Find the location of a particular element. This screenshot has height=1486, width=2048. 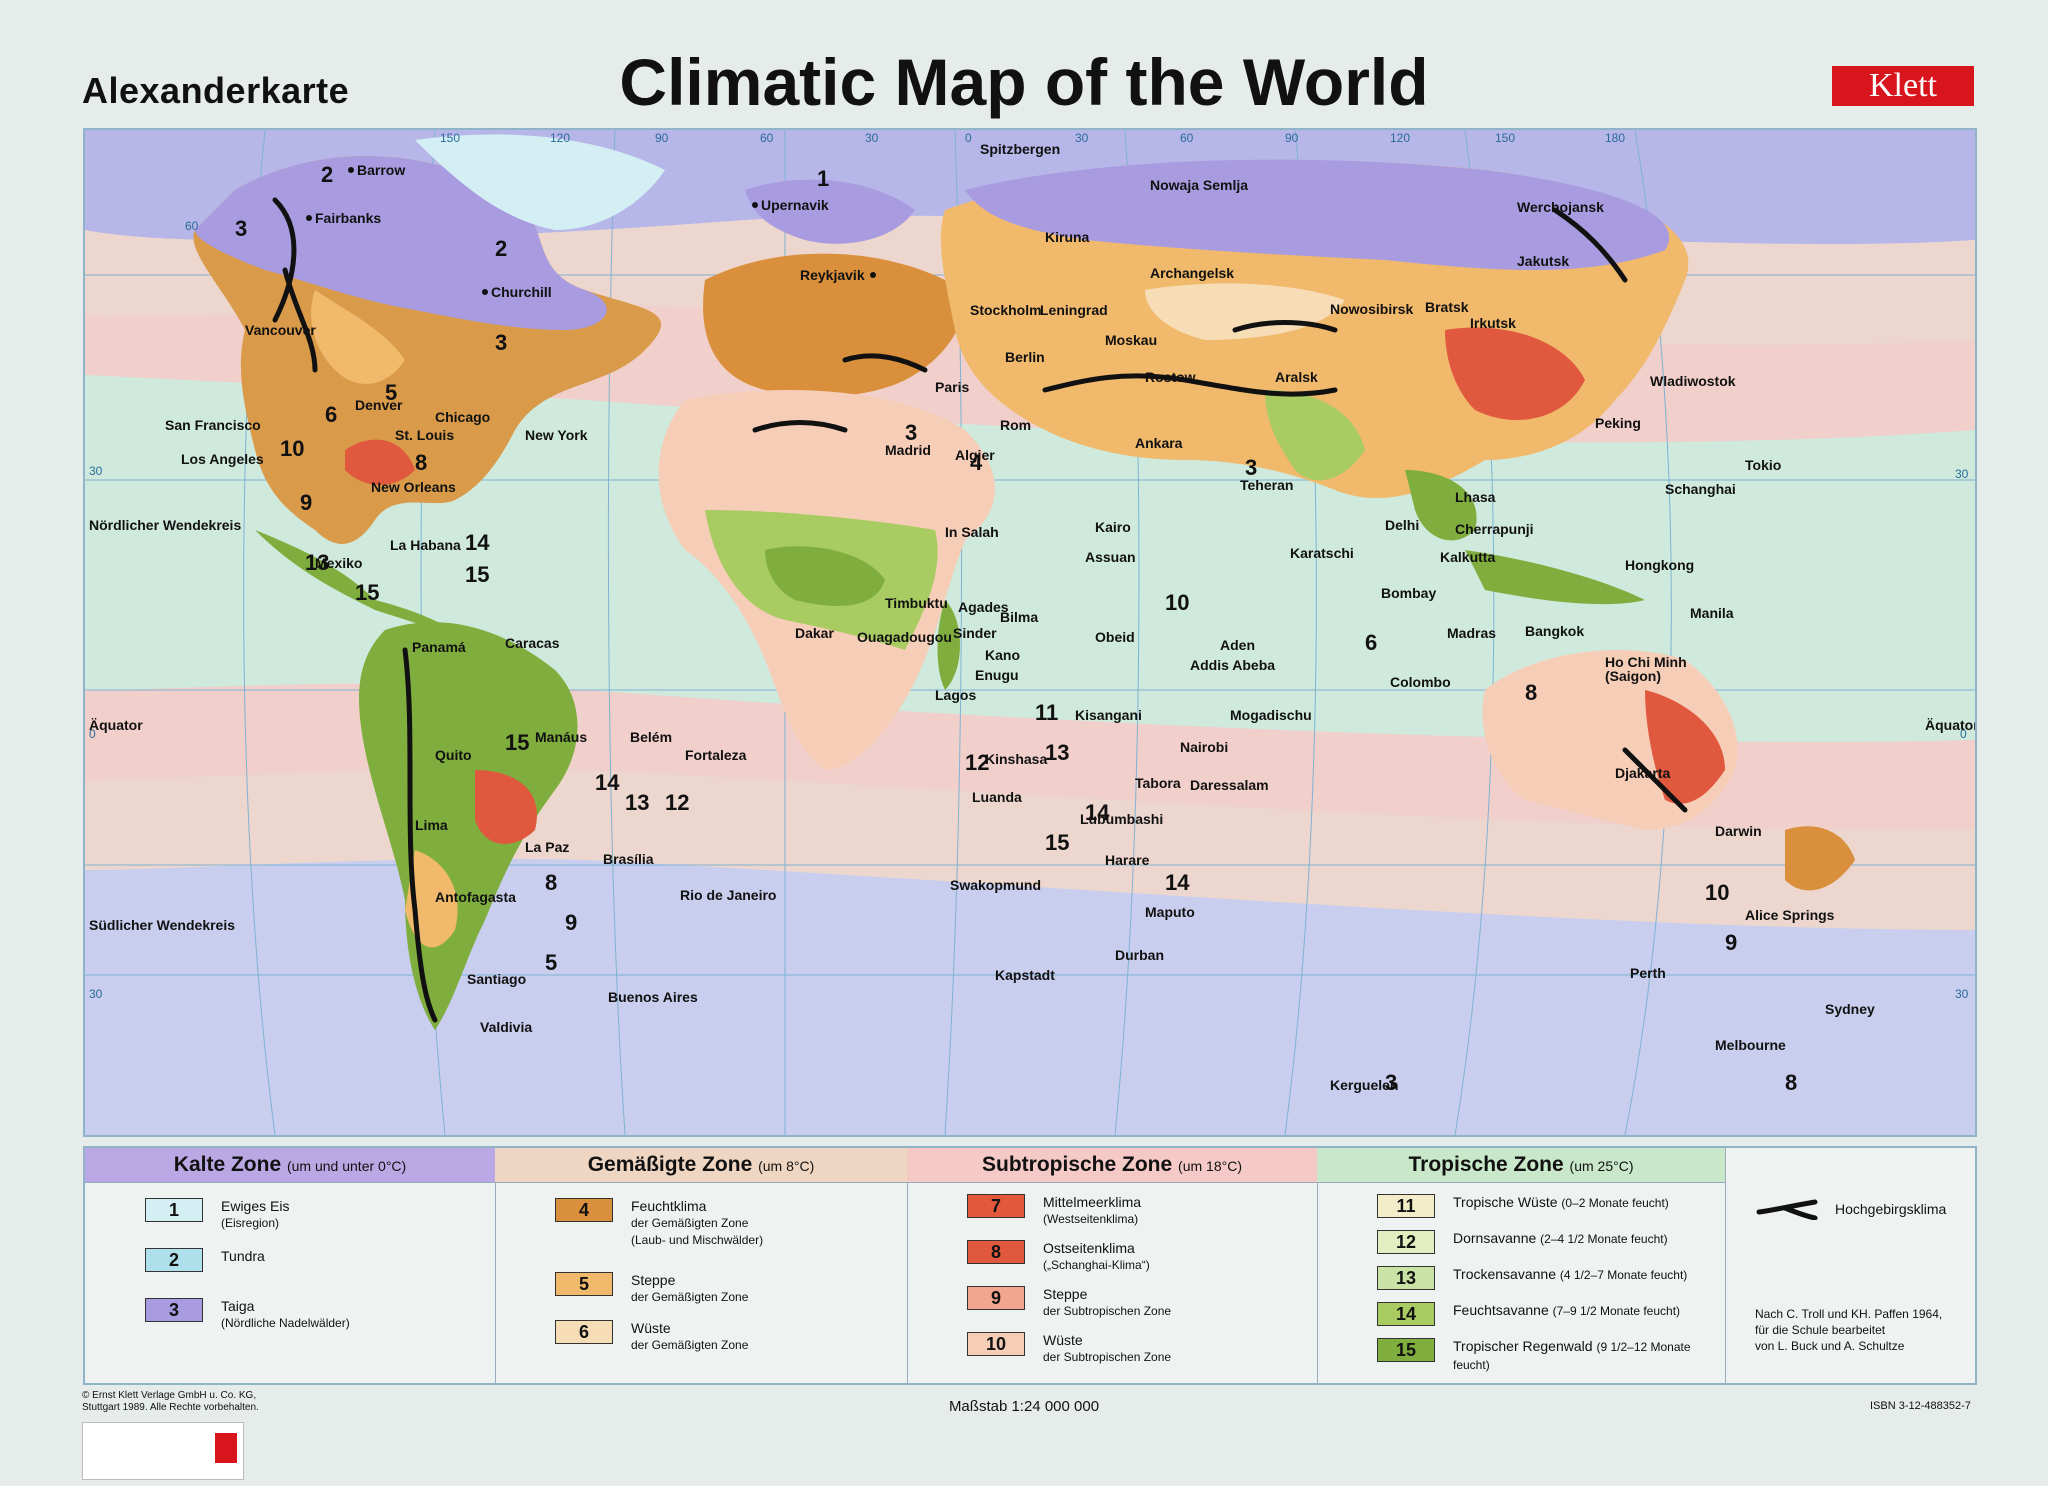

place-madrid: Madrid is located at coordinates (908, 450).